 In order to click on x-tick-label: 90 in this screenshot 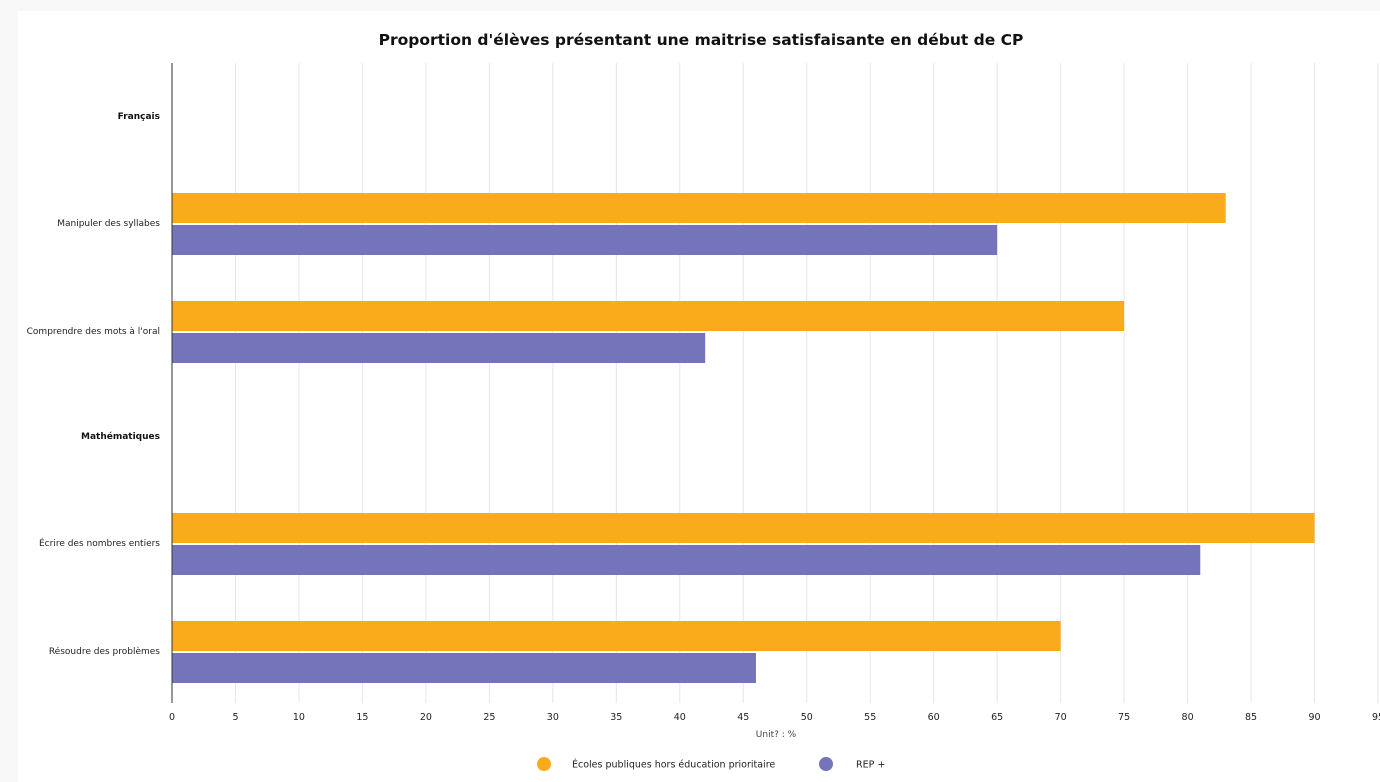, I will do `click(1314, 717)`.